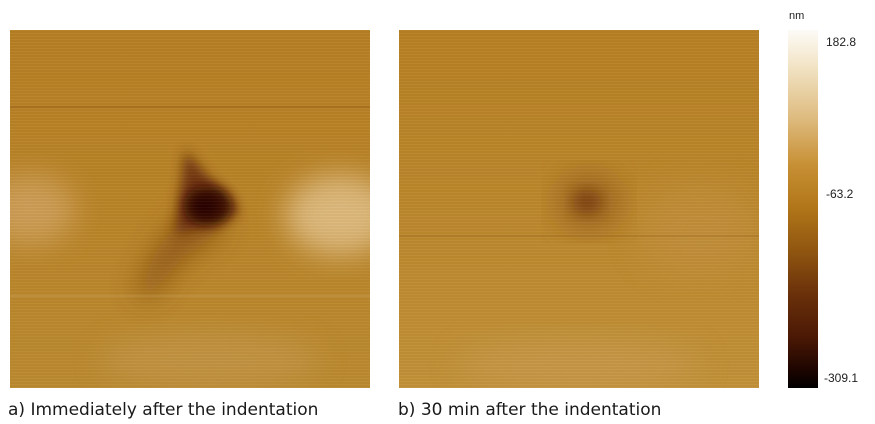  Describe the element at coordinates (803, 209) in the screenshot. I see `height-colorbar` at that location.